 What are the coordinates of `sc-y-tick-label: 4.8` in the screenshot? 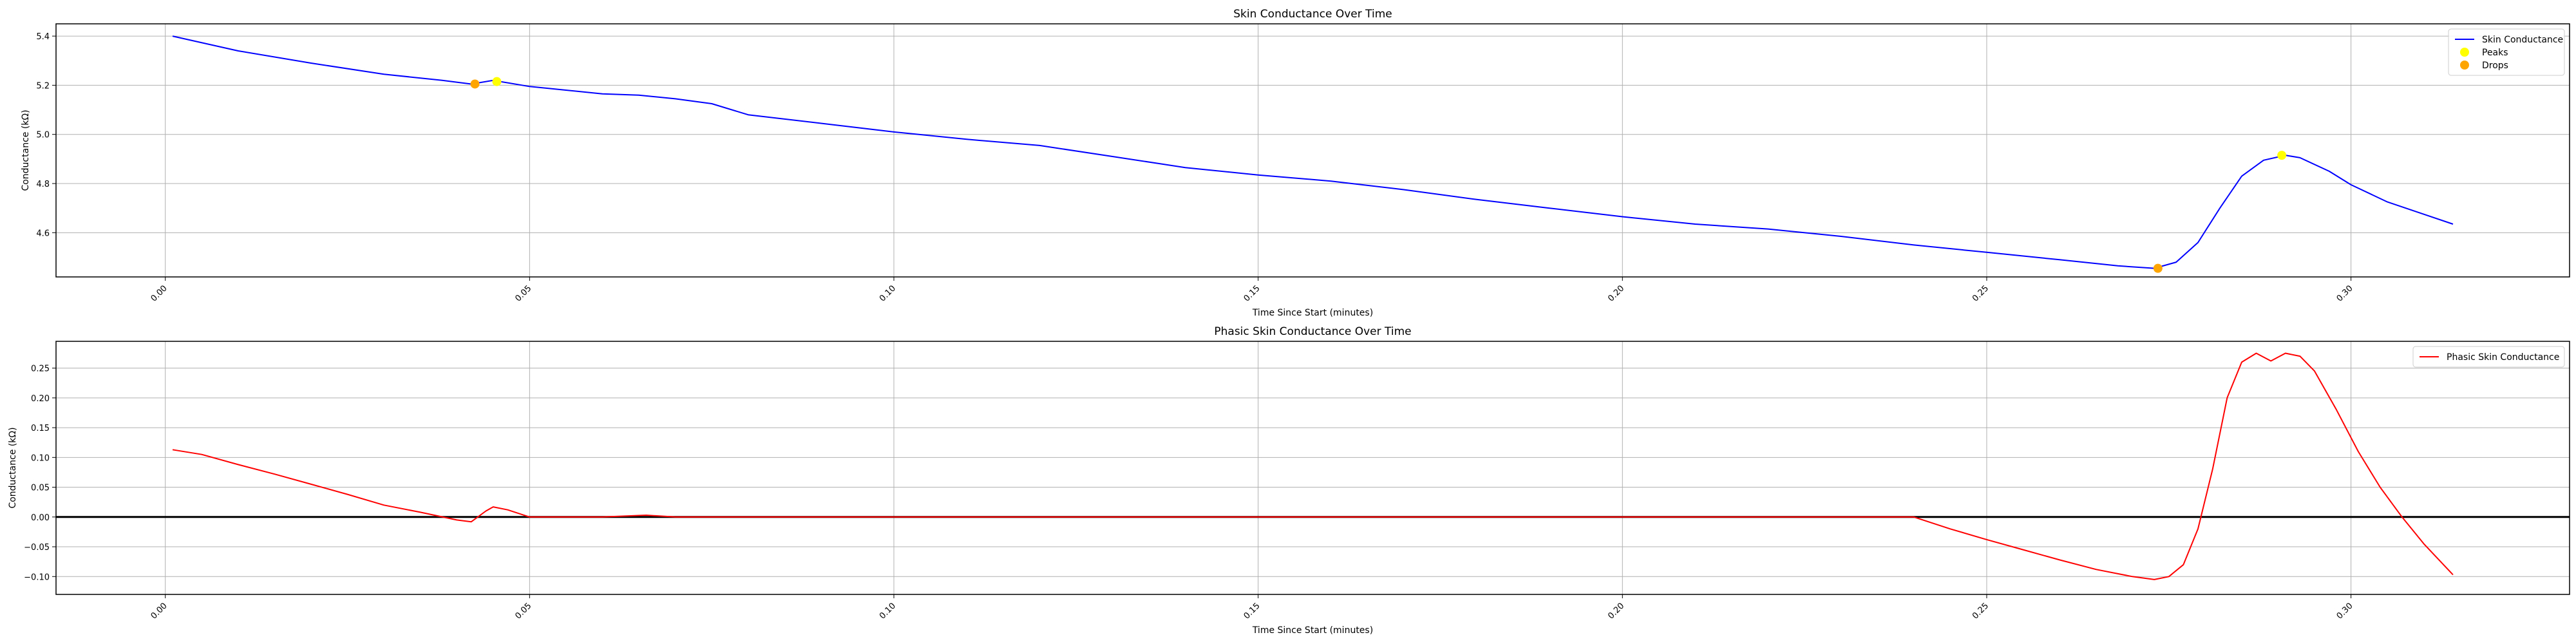 It's located at (43, 184).